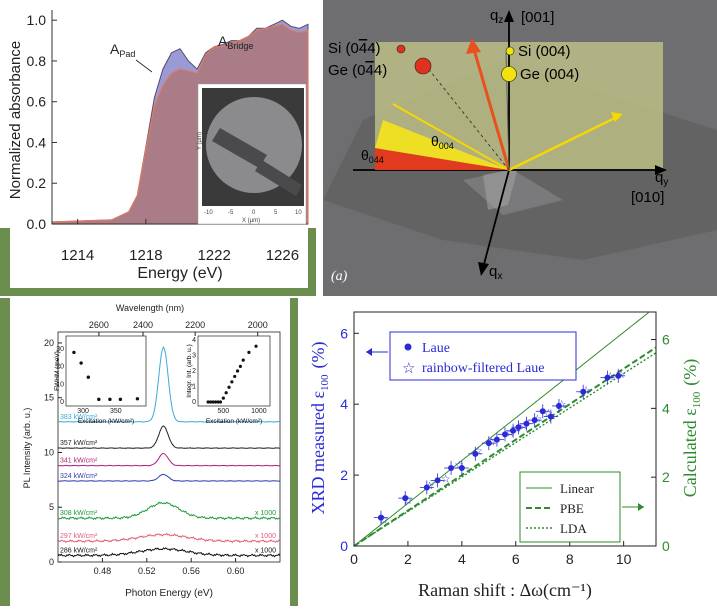  Describe the element at coordinates (408, 347) in the screenshot. I see `legend-laue-marker` at that location.